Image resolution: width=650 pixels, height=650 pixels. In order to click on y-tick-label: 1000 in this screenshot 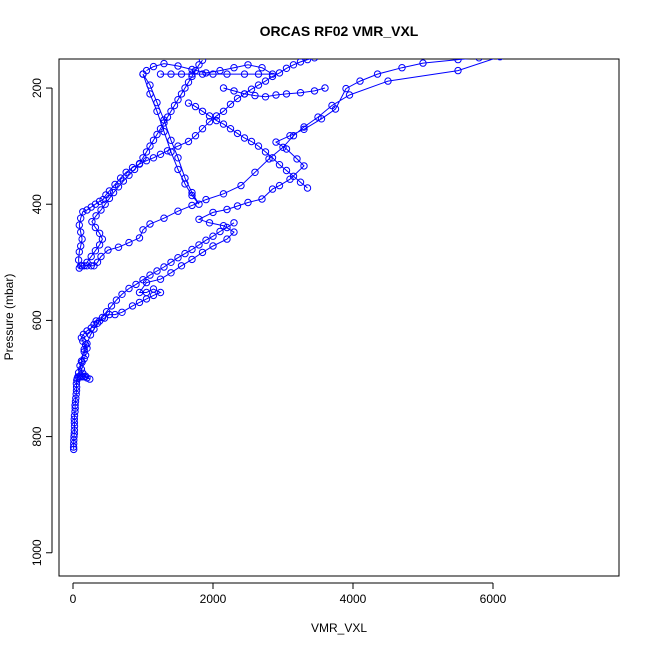, I will do `click(37, 552)`.